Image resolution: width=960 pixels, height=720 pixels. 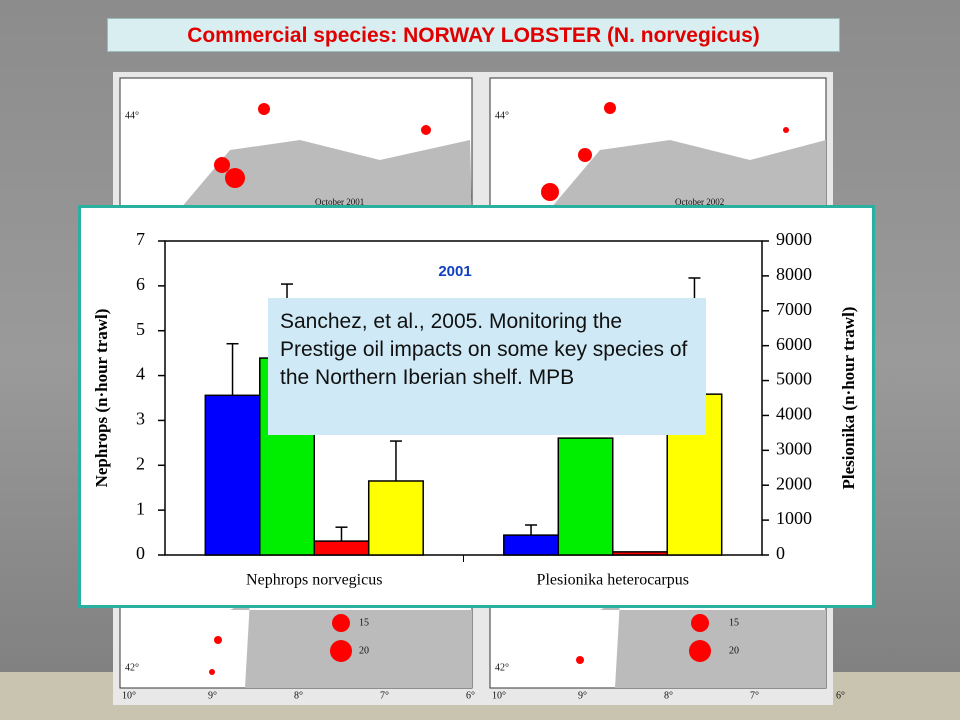 What do you see at coordinates (140, 239) in the screenshot?
I see `y-tick-label: 7` at bounding box center [140, 239].